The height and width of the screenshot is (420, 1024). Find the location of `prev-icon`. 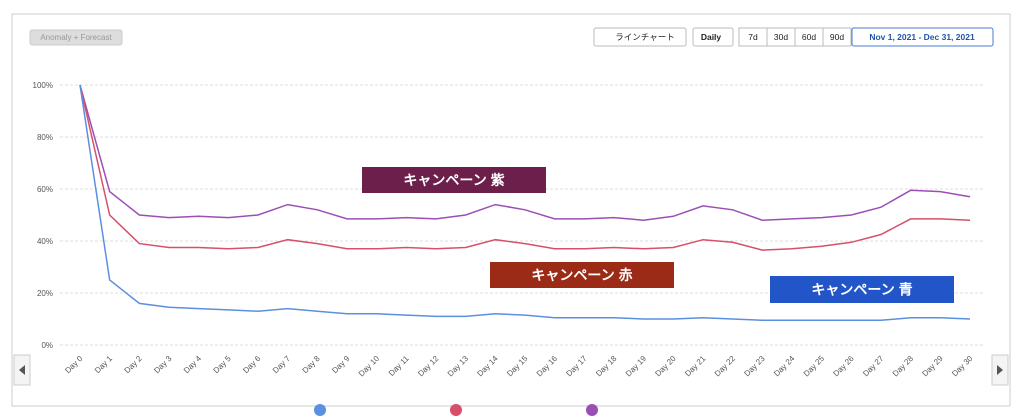

prev-icon is located at coordinates (22, 370).